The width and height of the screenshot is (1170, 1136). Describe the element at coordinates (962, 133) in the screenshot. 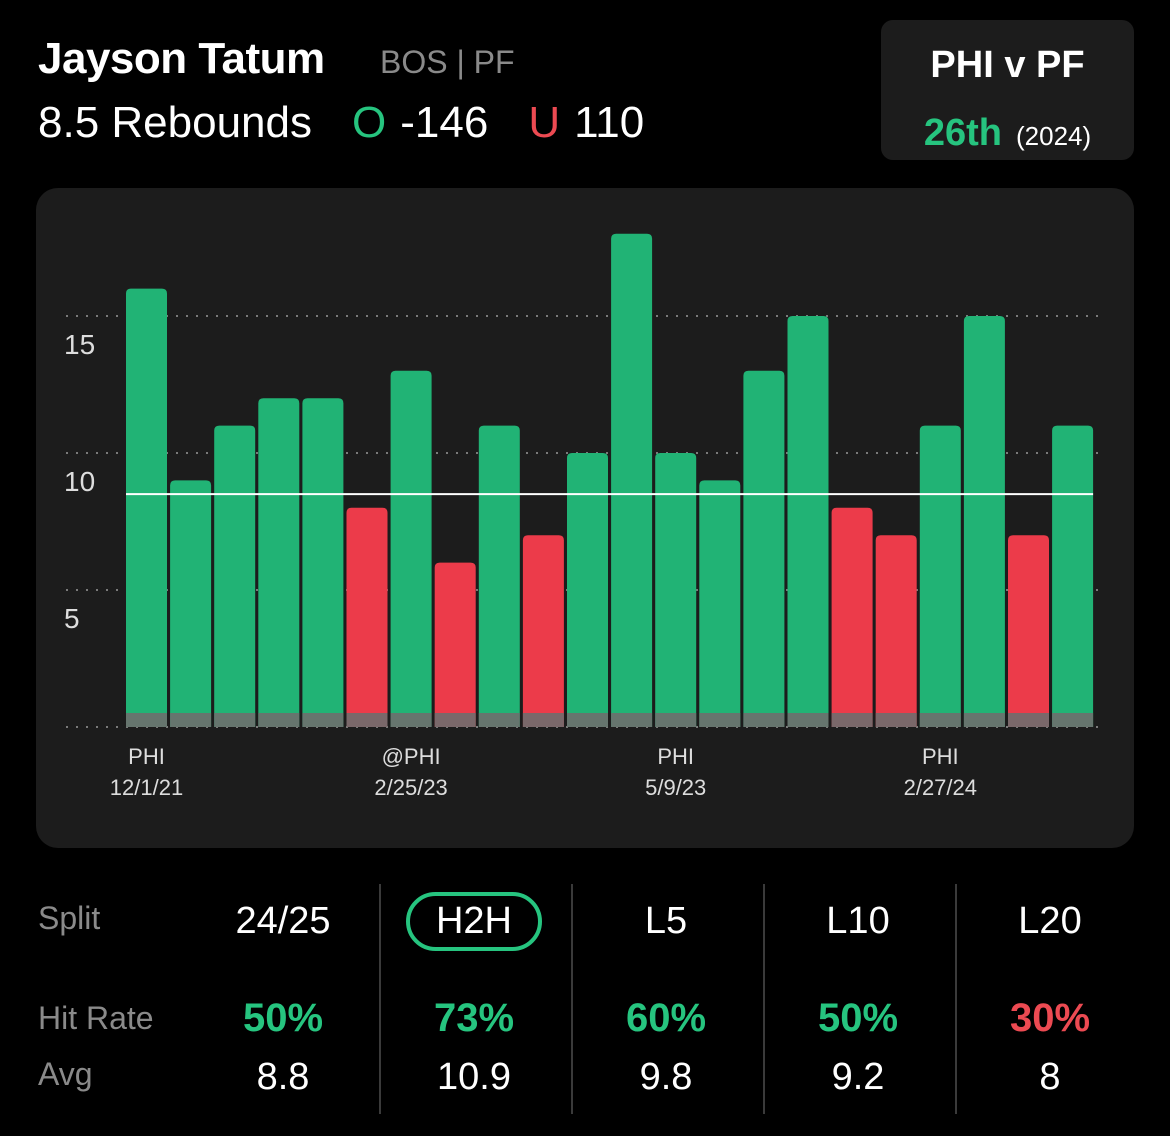

I see `matchup-rank: 26th` at that location.